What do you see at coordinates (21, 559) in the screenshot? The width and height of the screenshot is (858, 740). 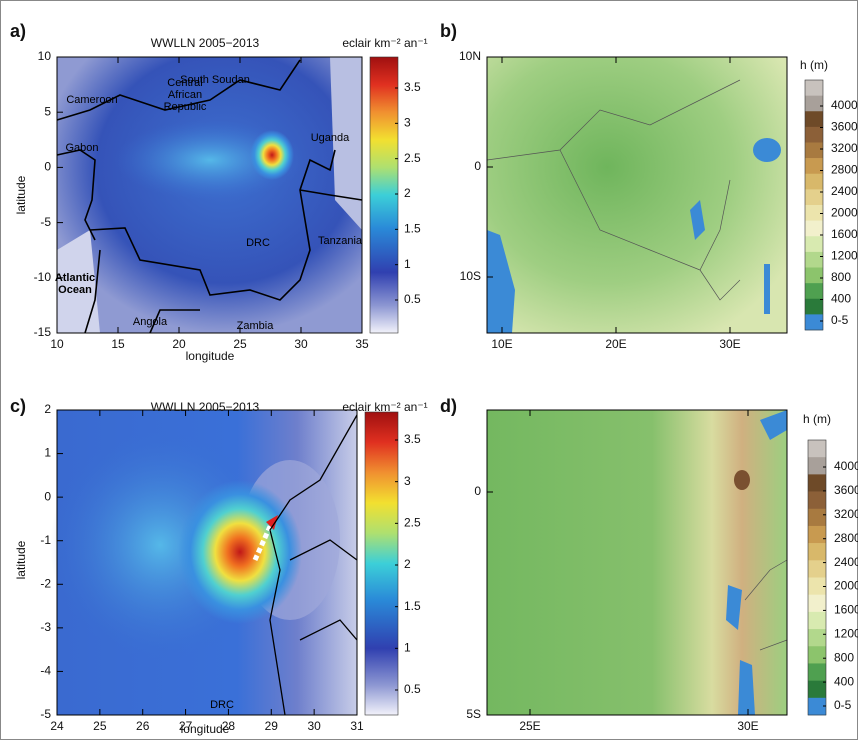 I see `y-axis-label: latitude` at bounding box center [21, 559].